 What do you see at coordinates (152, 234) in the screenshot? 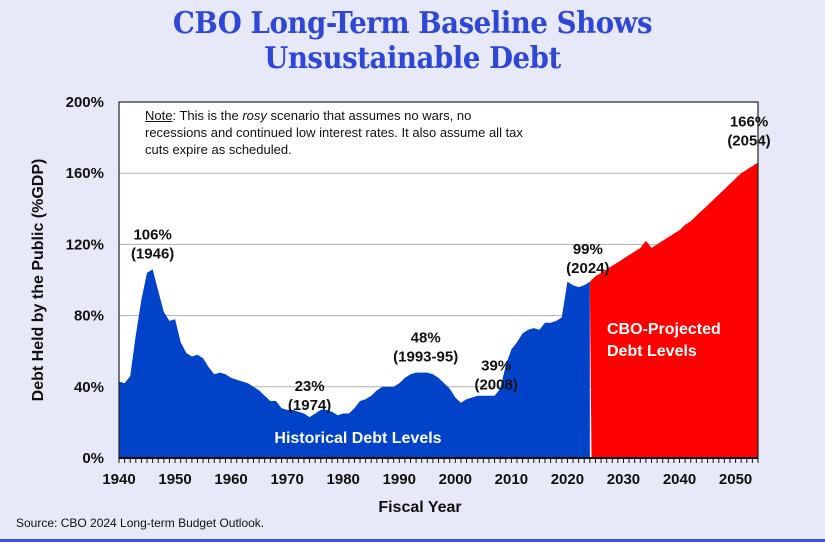
I see `annotation-value: 106%` at bounding box center [152, 234].